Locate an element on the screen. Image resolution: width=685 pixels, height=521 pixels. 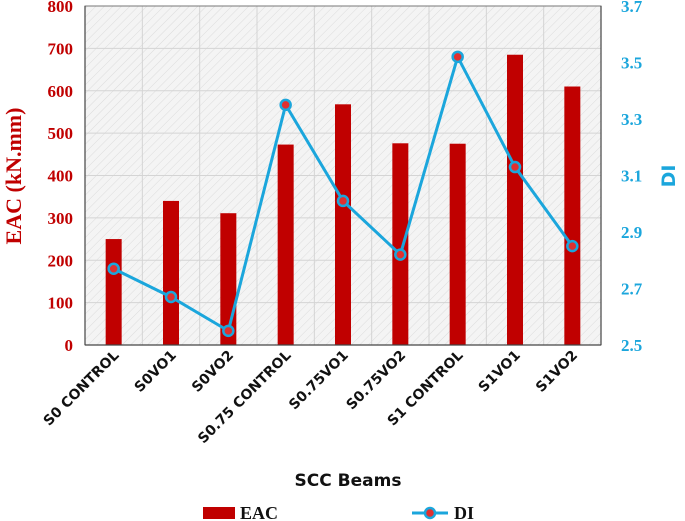
y2-tick-label: 3.1 is located at coordinates (631, 176).